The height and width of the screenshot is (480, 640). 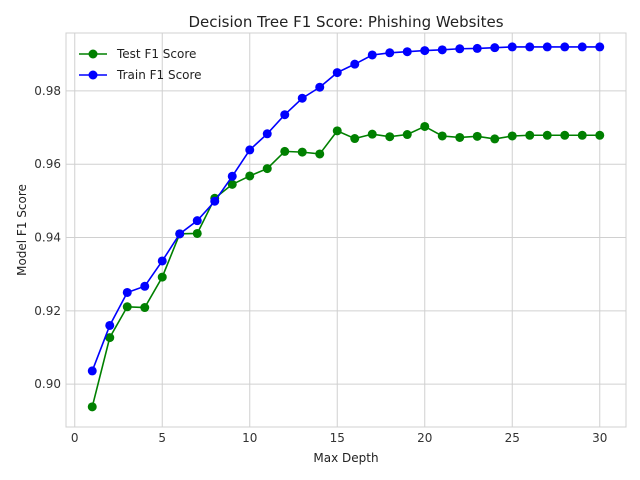 I want to click on y-tick-label: 0.92, so click(x=47, y=311).